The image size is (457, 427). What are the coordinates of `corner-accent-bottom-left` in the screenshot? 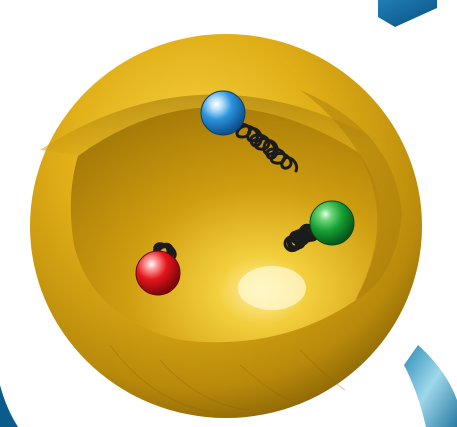 It's located at (9, 406).